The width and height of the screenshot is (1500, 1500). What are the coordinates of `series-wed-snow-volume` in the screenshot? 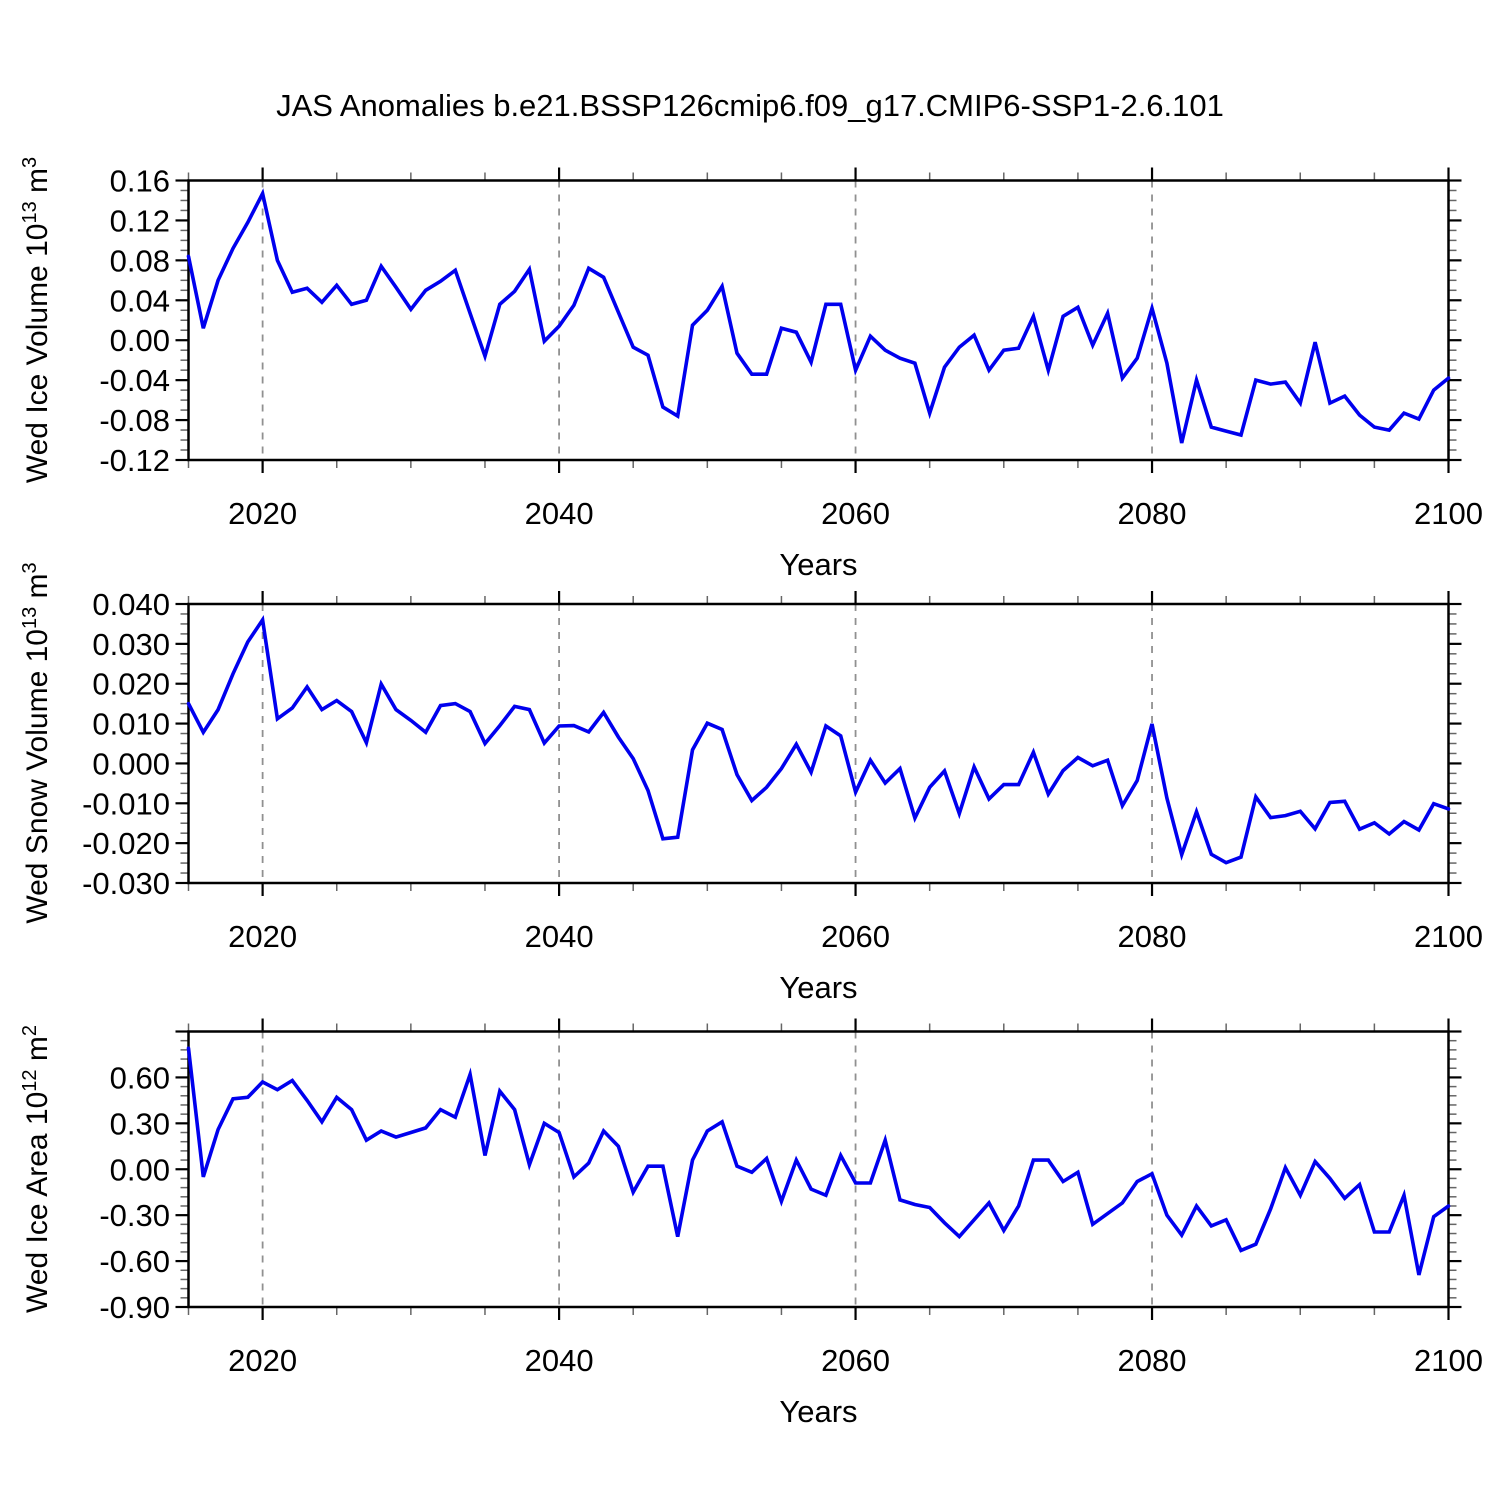 It's located at (818, 740).